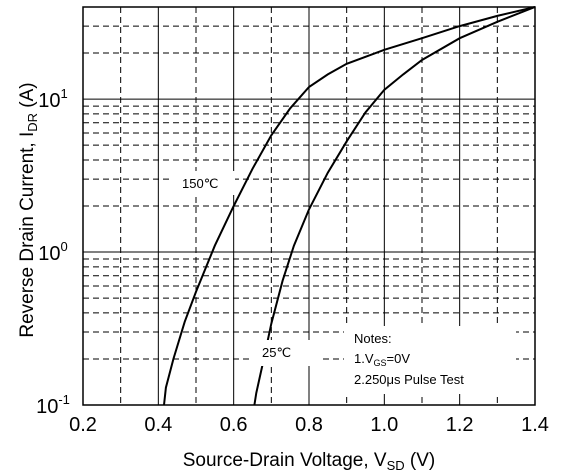 The image size is (568, 473). What do you see at coordinates (27, 97) in the screenshot?
I see `y-axis-title-unit: (A)` at bounding box center [27, 97].